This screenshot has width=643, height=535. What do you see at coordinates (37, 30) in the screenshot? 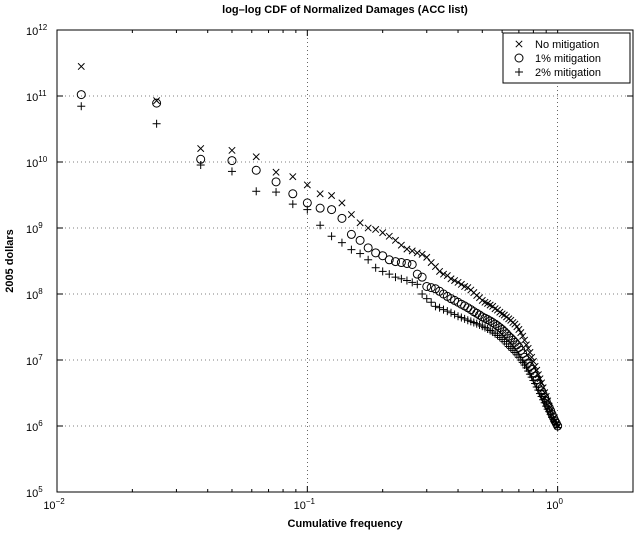
I see `y-tick-label: 10¹²` at bounding box center [37, 30].